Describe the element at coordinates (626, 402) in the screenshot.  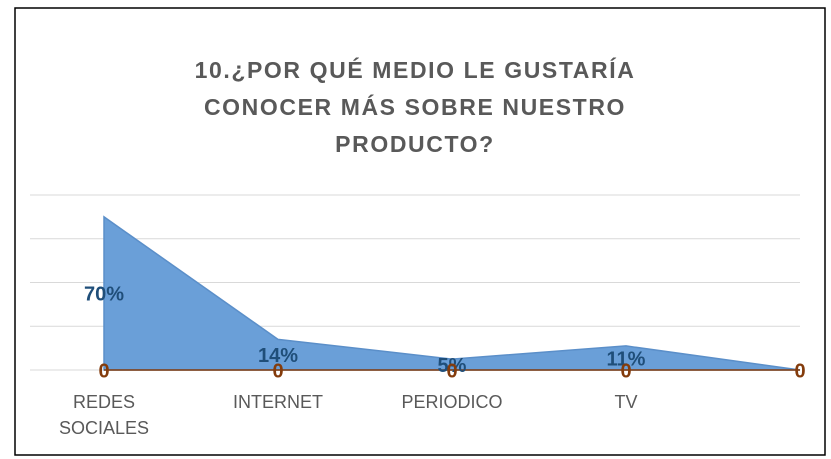
I see `x-tick-label: TV` at that location.